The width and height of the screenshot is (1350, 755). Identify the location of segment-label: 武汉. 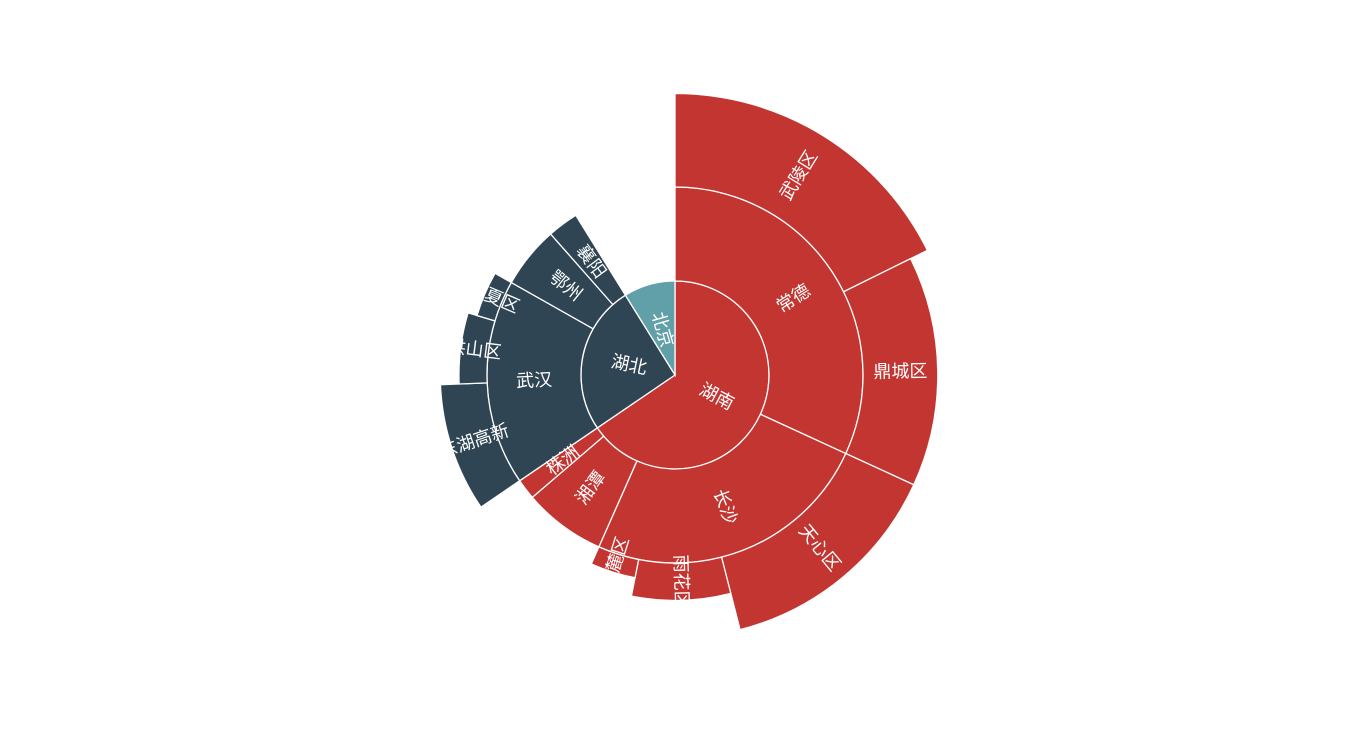
(534, 381).